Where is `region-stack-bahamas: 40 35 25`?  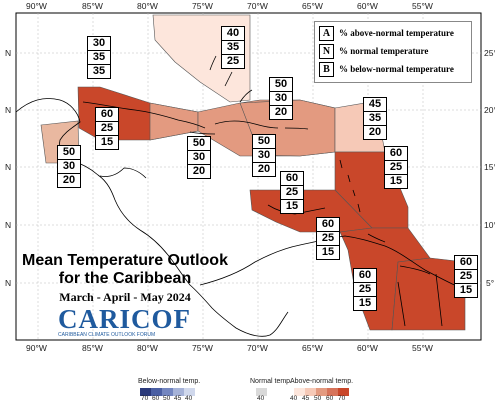 region-stack-bahamas: 40 35 25 is located at coordinates (233, 47).